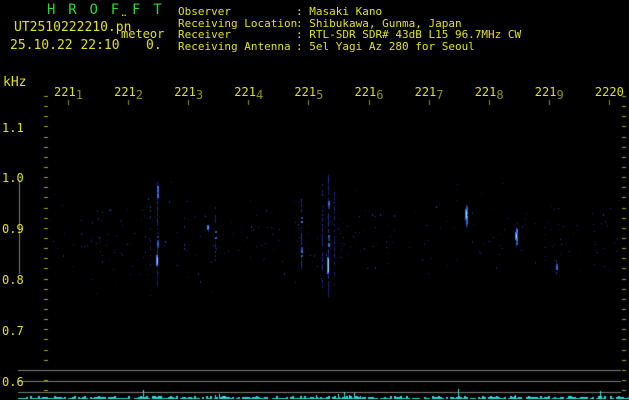 The image size is (629, 400). Describe the element at coordinates (609, 92) in the screenshot. I see `x-axis-label: 2220` at that location.